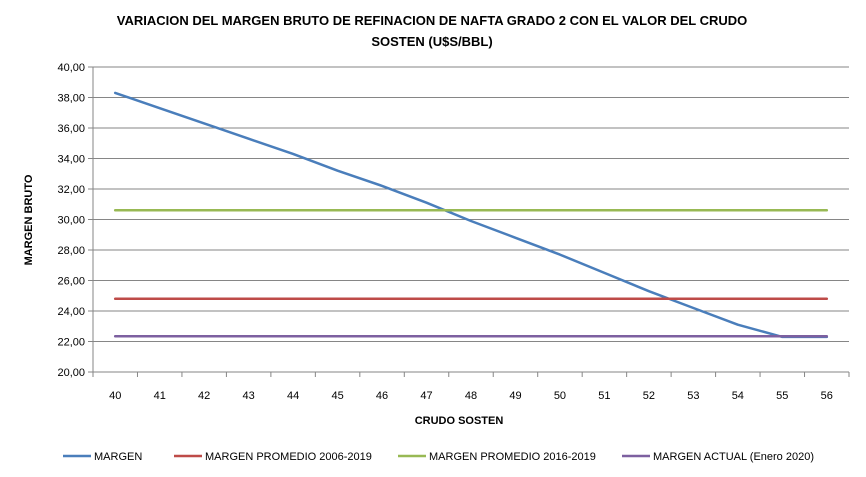 This screenshot has width=866, height=477. What do you see at coordinates (71, 373) in the screenshot?
I see `y-tick-label: 20,00` at bounding box center [71, 373].